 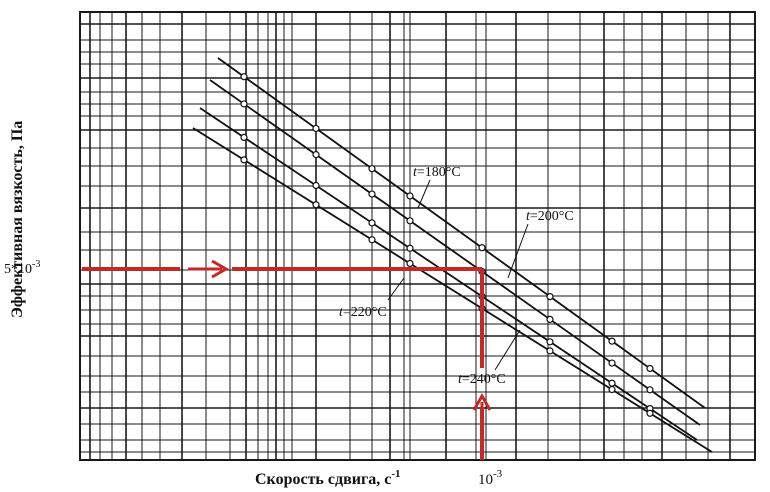 I want to click on x-axis-label: Скорость сдвига, с-1, so click(x=327, y=478).